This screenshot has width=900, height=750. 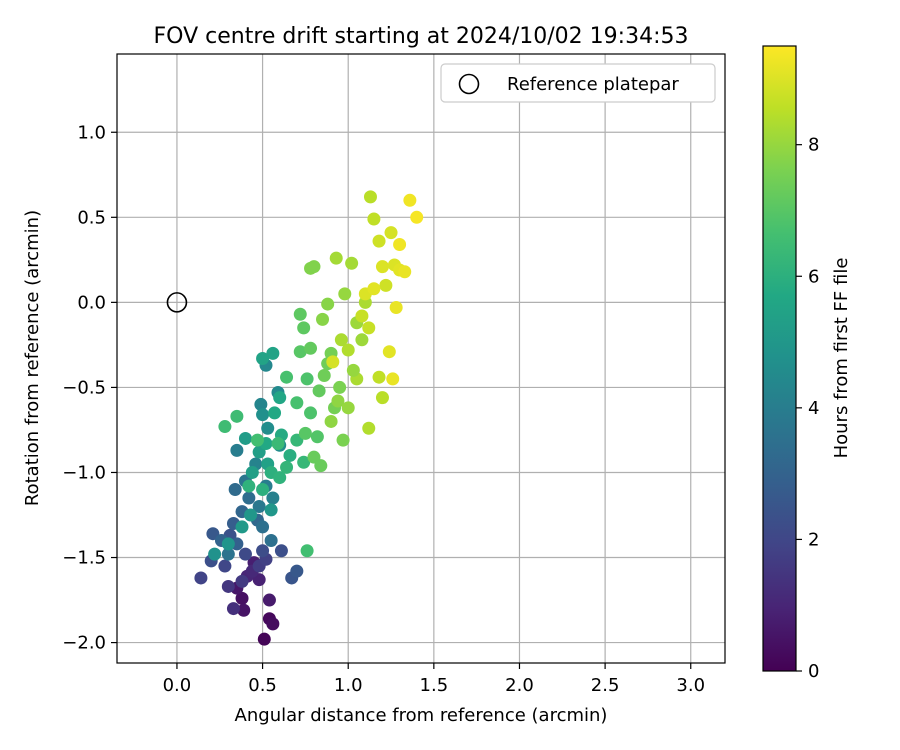 What do you see at coordinates (91, 132) in the screenshot?
I see `y-tick-label: 1.0` at bounding box center [91, 132].